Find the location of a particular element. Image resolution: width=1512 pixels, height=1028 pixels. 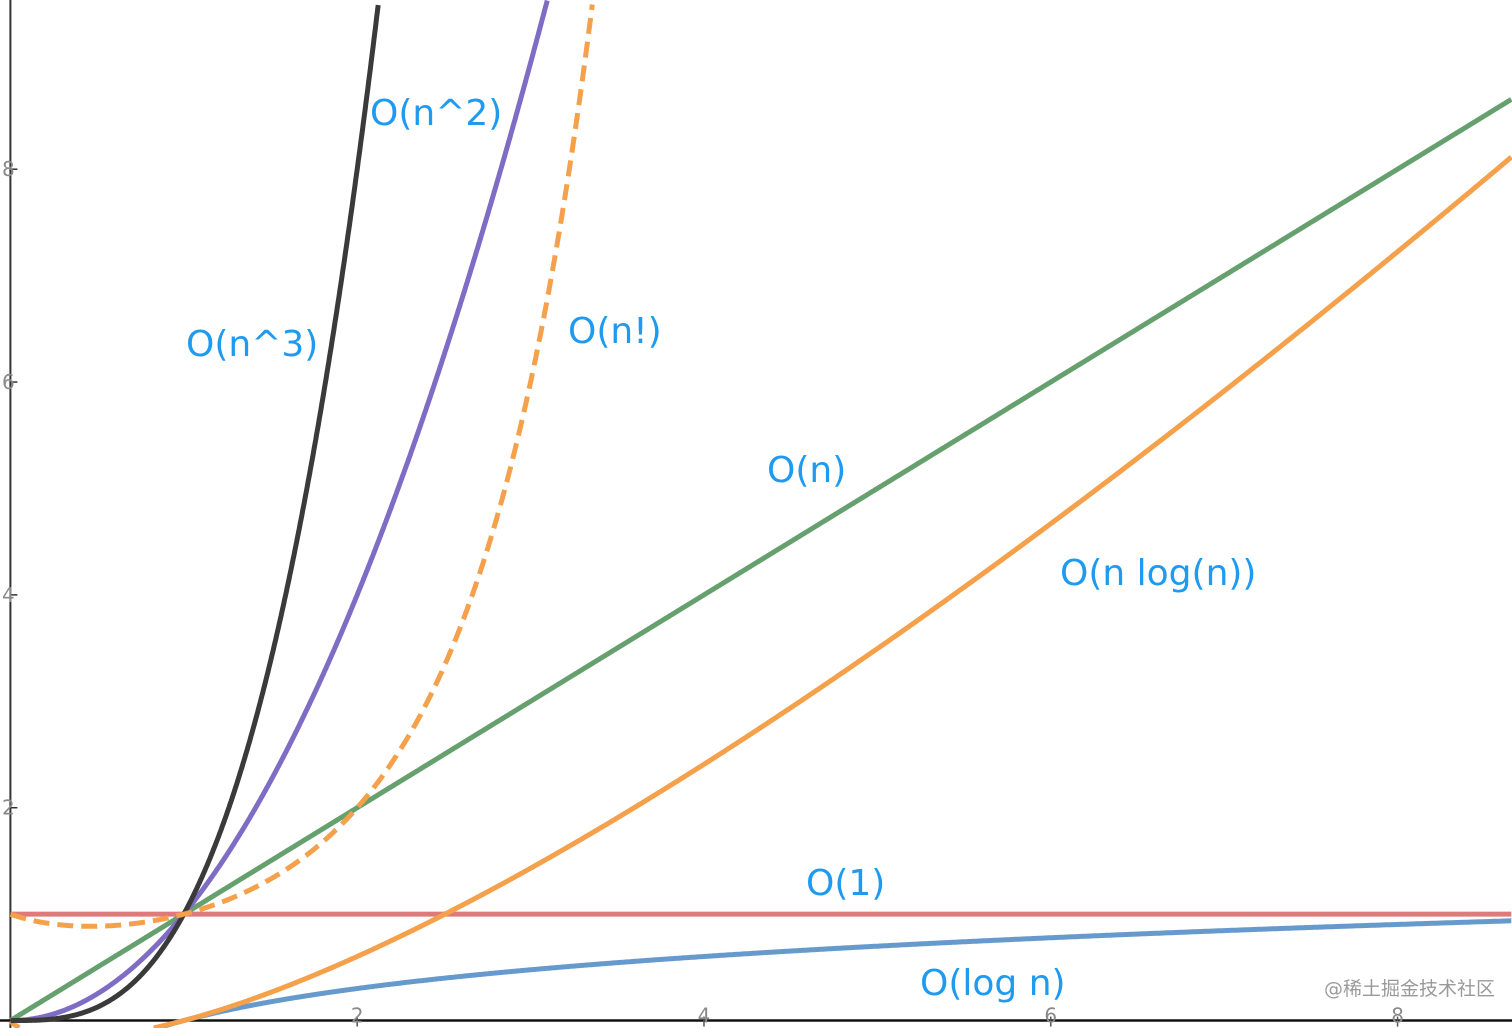

y-tick-label: 4 is located at coordinates (8, 595).